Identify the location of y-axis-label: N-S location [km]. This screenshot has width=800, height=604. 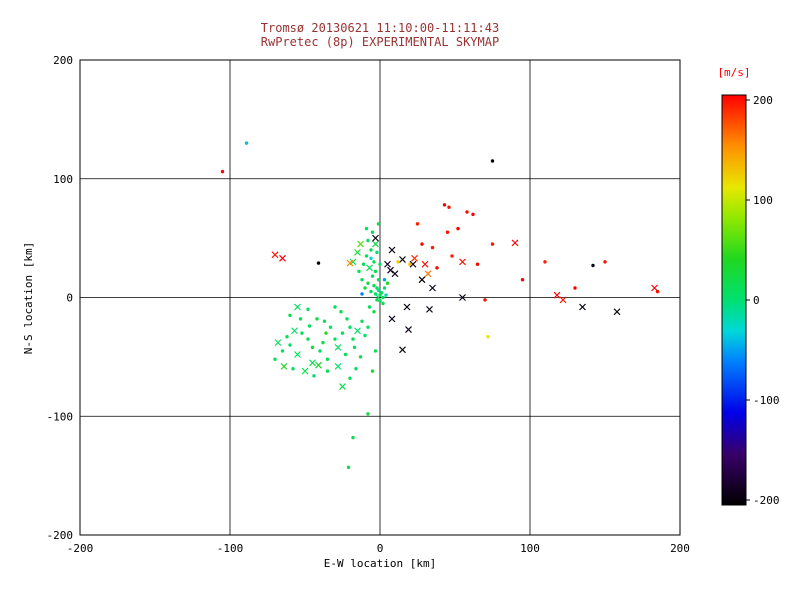
(28, 298).